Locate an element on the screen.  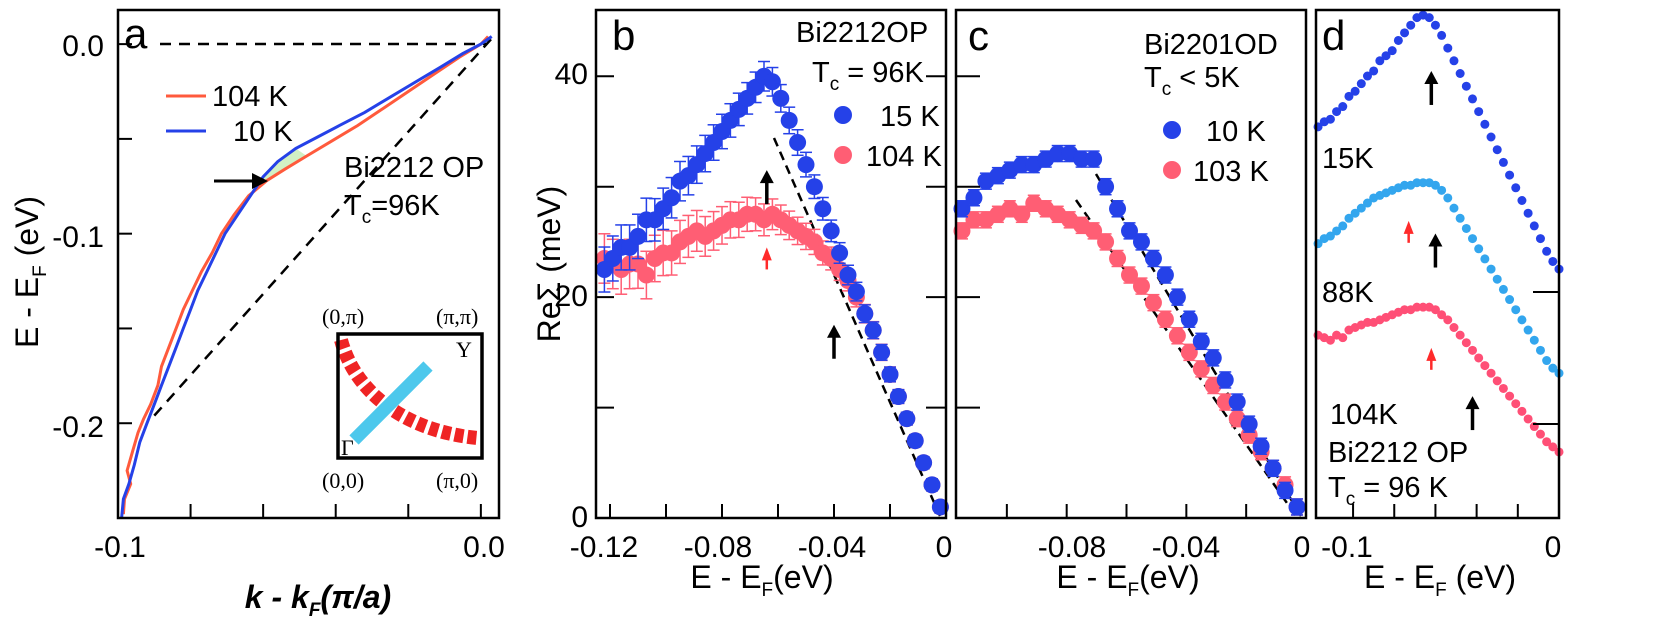
panel-c-series-103K is located at coordinates (1129, 355).